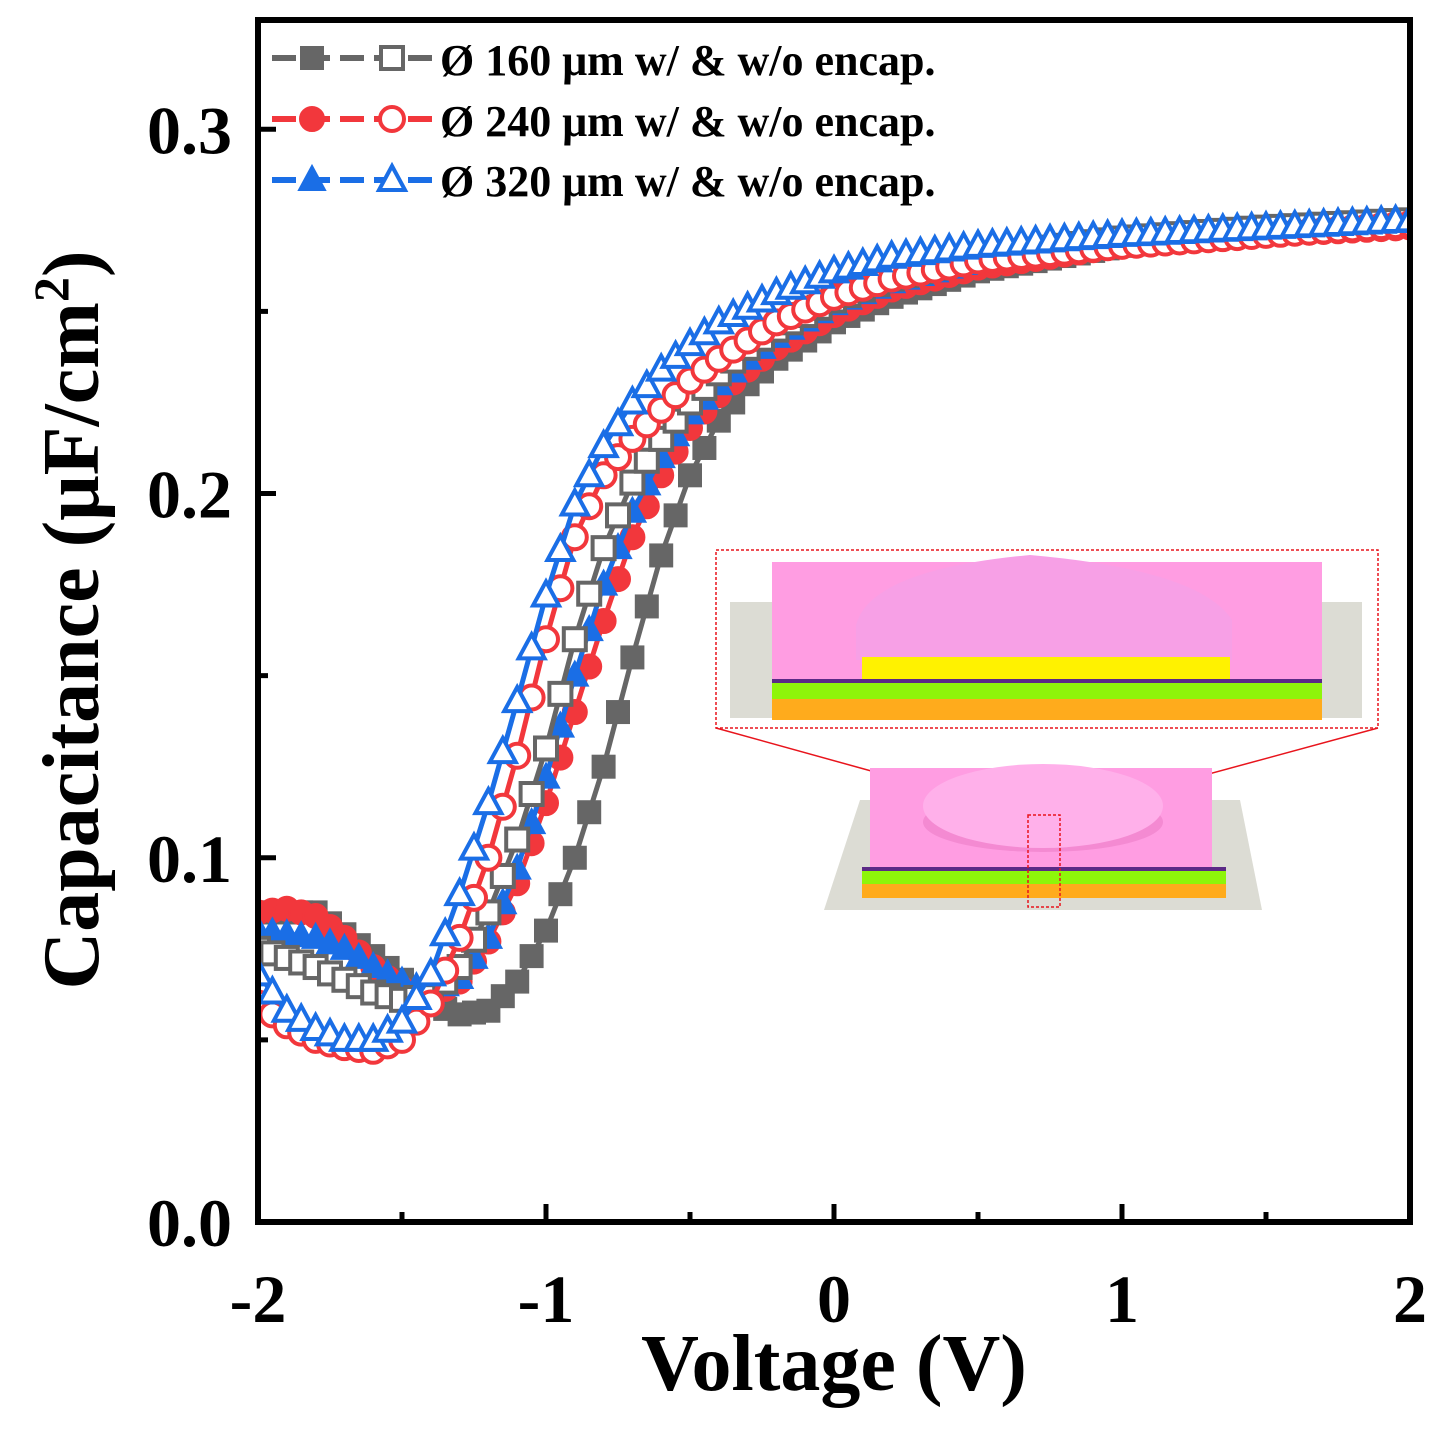 The width and height of the screenshot is (1452, 1433). Describe the element at coordinates (1046, 668) in the screenshot. I see `layer-yellow` at that location.